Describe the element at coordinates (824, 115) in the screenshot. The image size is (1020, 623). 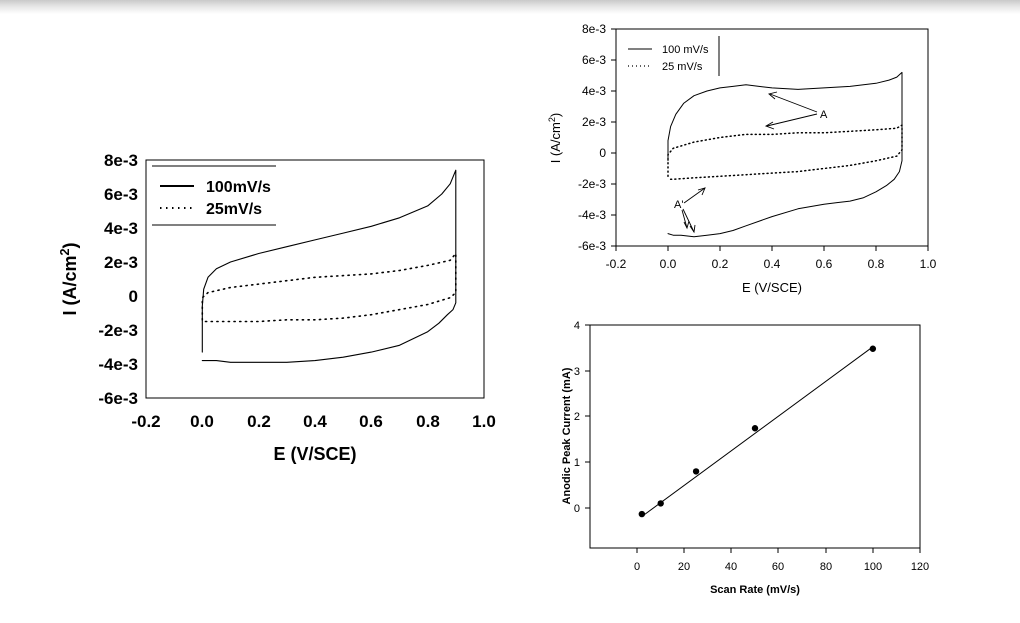
I see `annotation-label: A` at that location.